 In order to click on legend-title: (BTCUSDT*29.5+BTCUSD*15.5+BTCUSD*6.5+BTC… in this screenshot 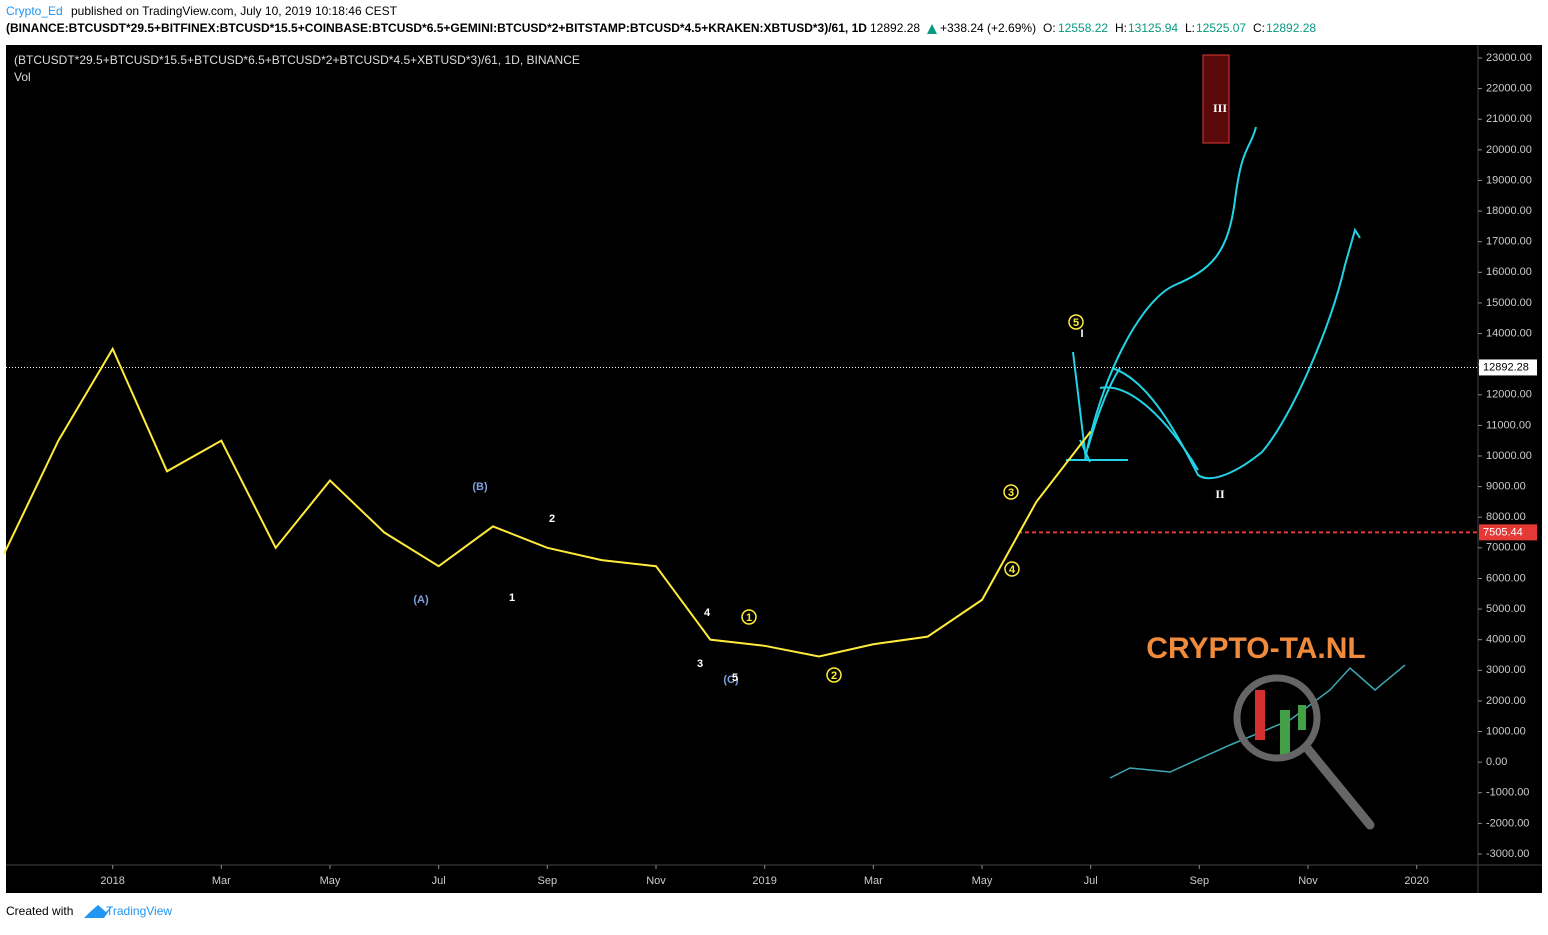, I will do `click(297, 60)`.